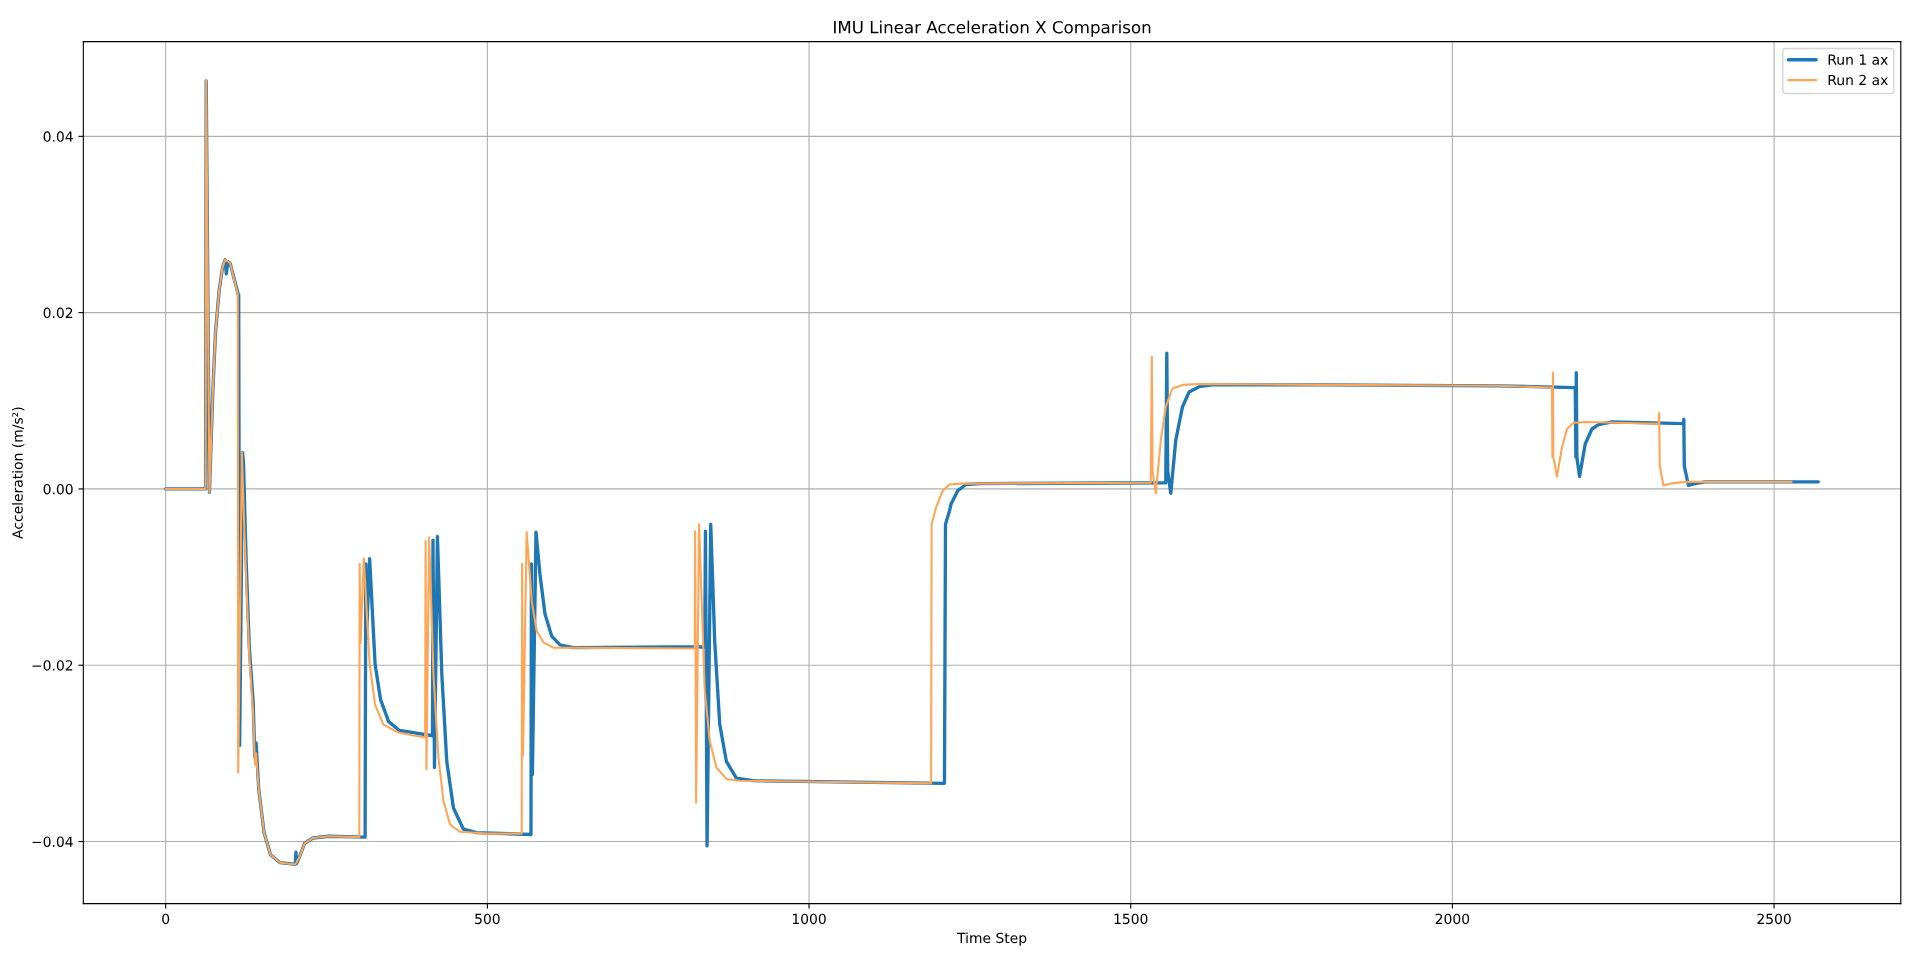 The image size is (1920, 967). Describe the element at coordinates (1131, 919) in the screenshot. I see `x-tick-label: 1500` at that location.